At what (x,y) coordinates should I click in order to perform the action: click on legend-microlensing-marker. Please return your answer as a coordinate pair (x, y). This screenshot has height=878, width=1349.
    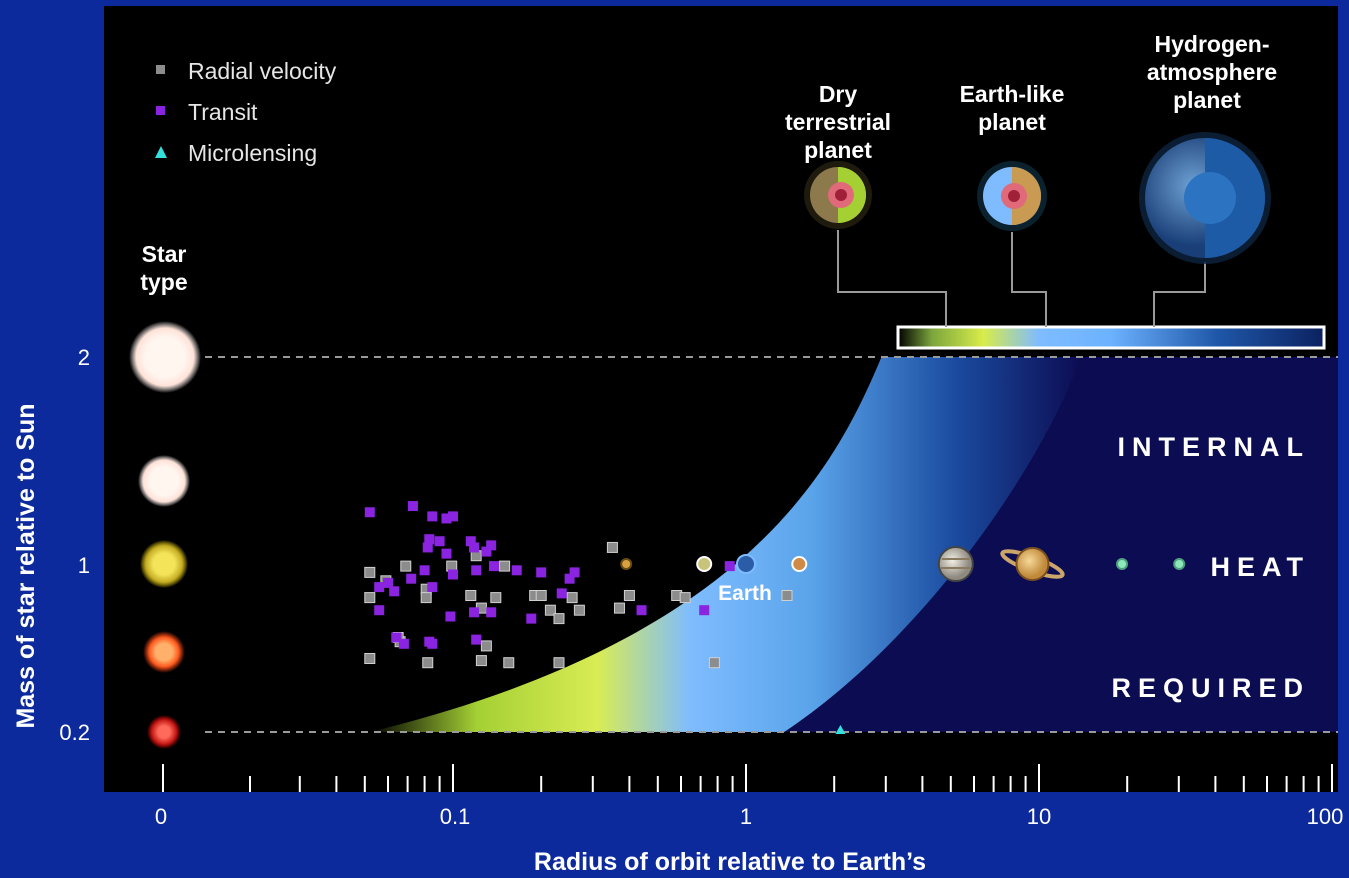
    Looking at the image, I should click on (161, 152).